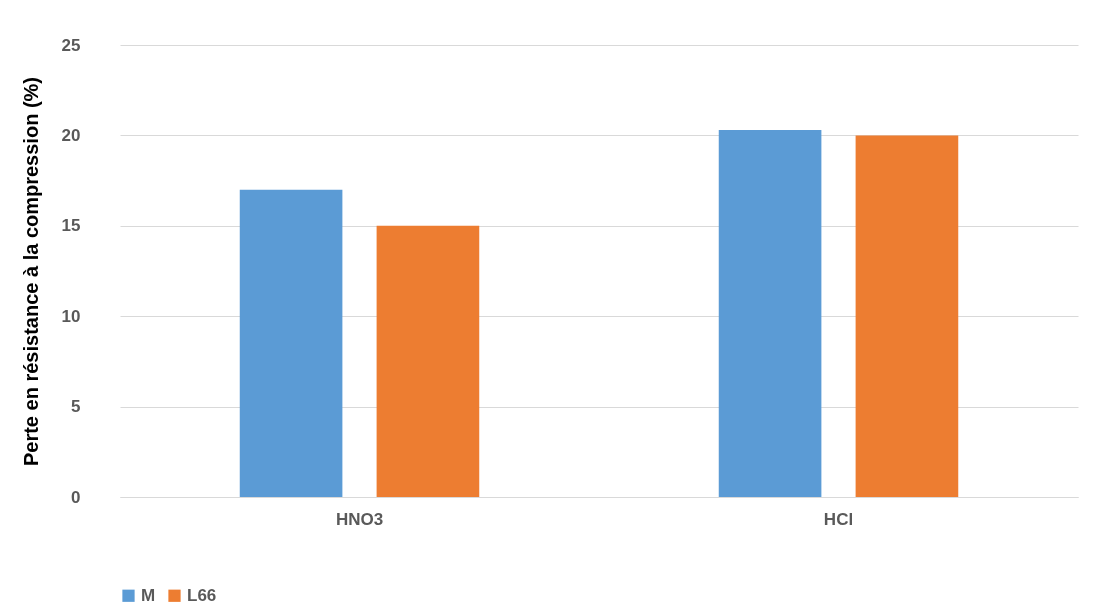 The height and width of the screenshot is (613, 1094). What do you see at coordinates (71, 45) in the screenshot?
I see `y-tick-label: 25` at bounding box center [71, 45].